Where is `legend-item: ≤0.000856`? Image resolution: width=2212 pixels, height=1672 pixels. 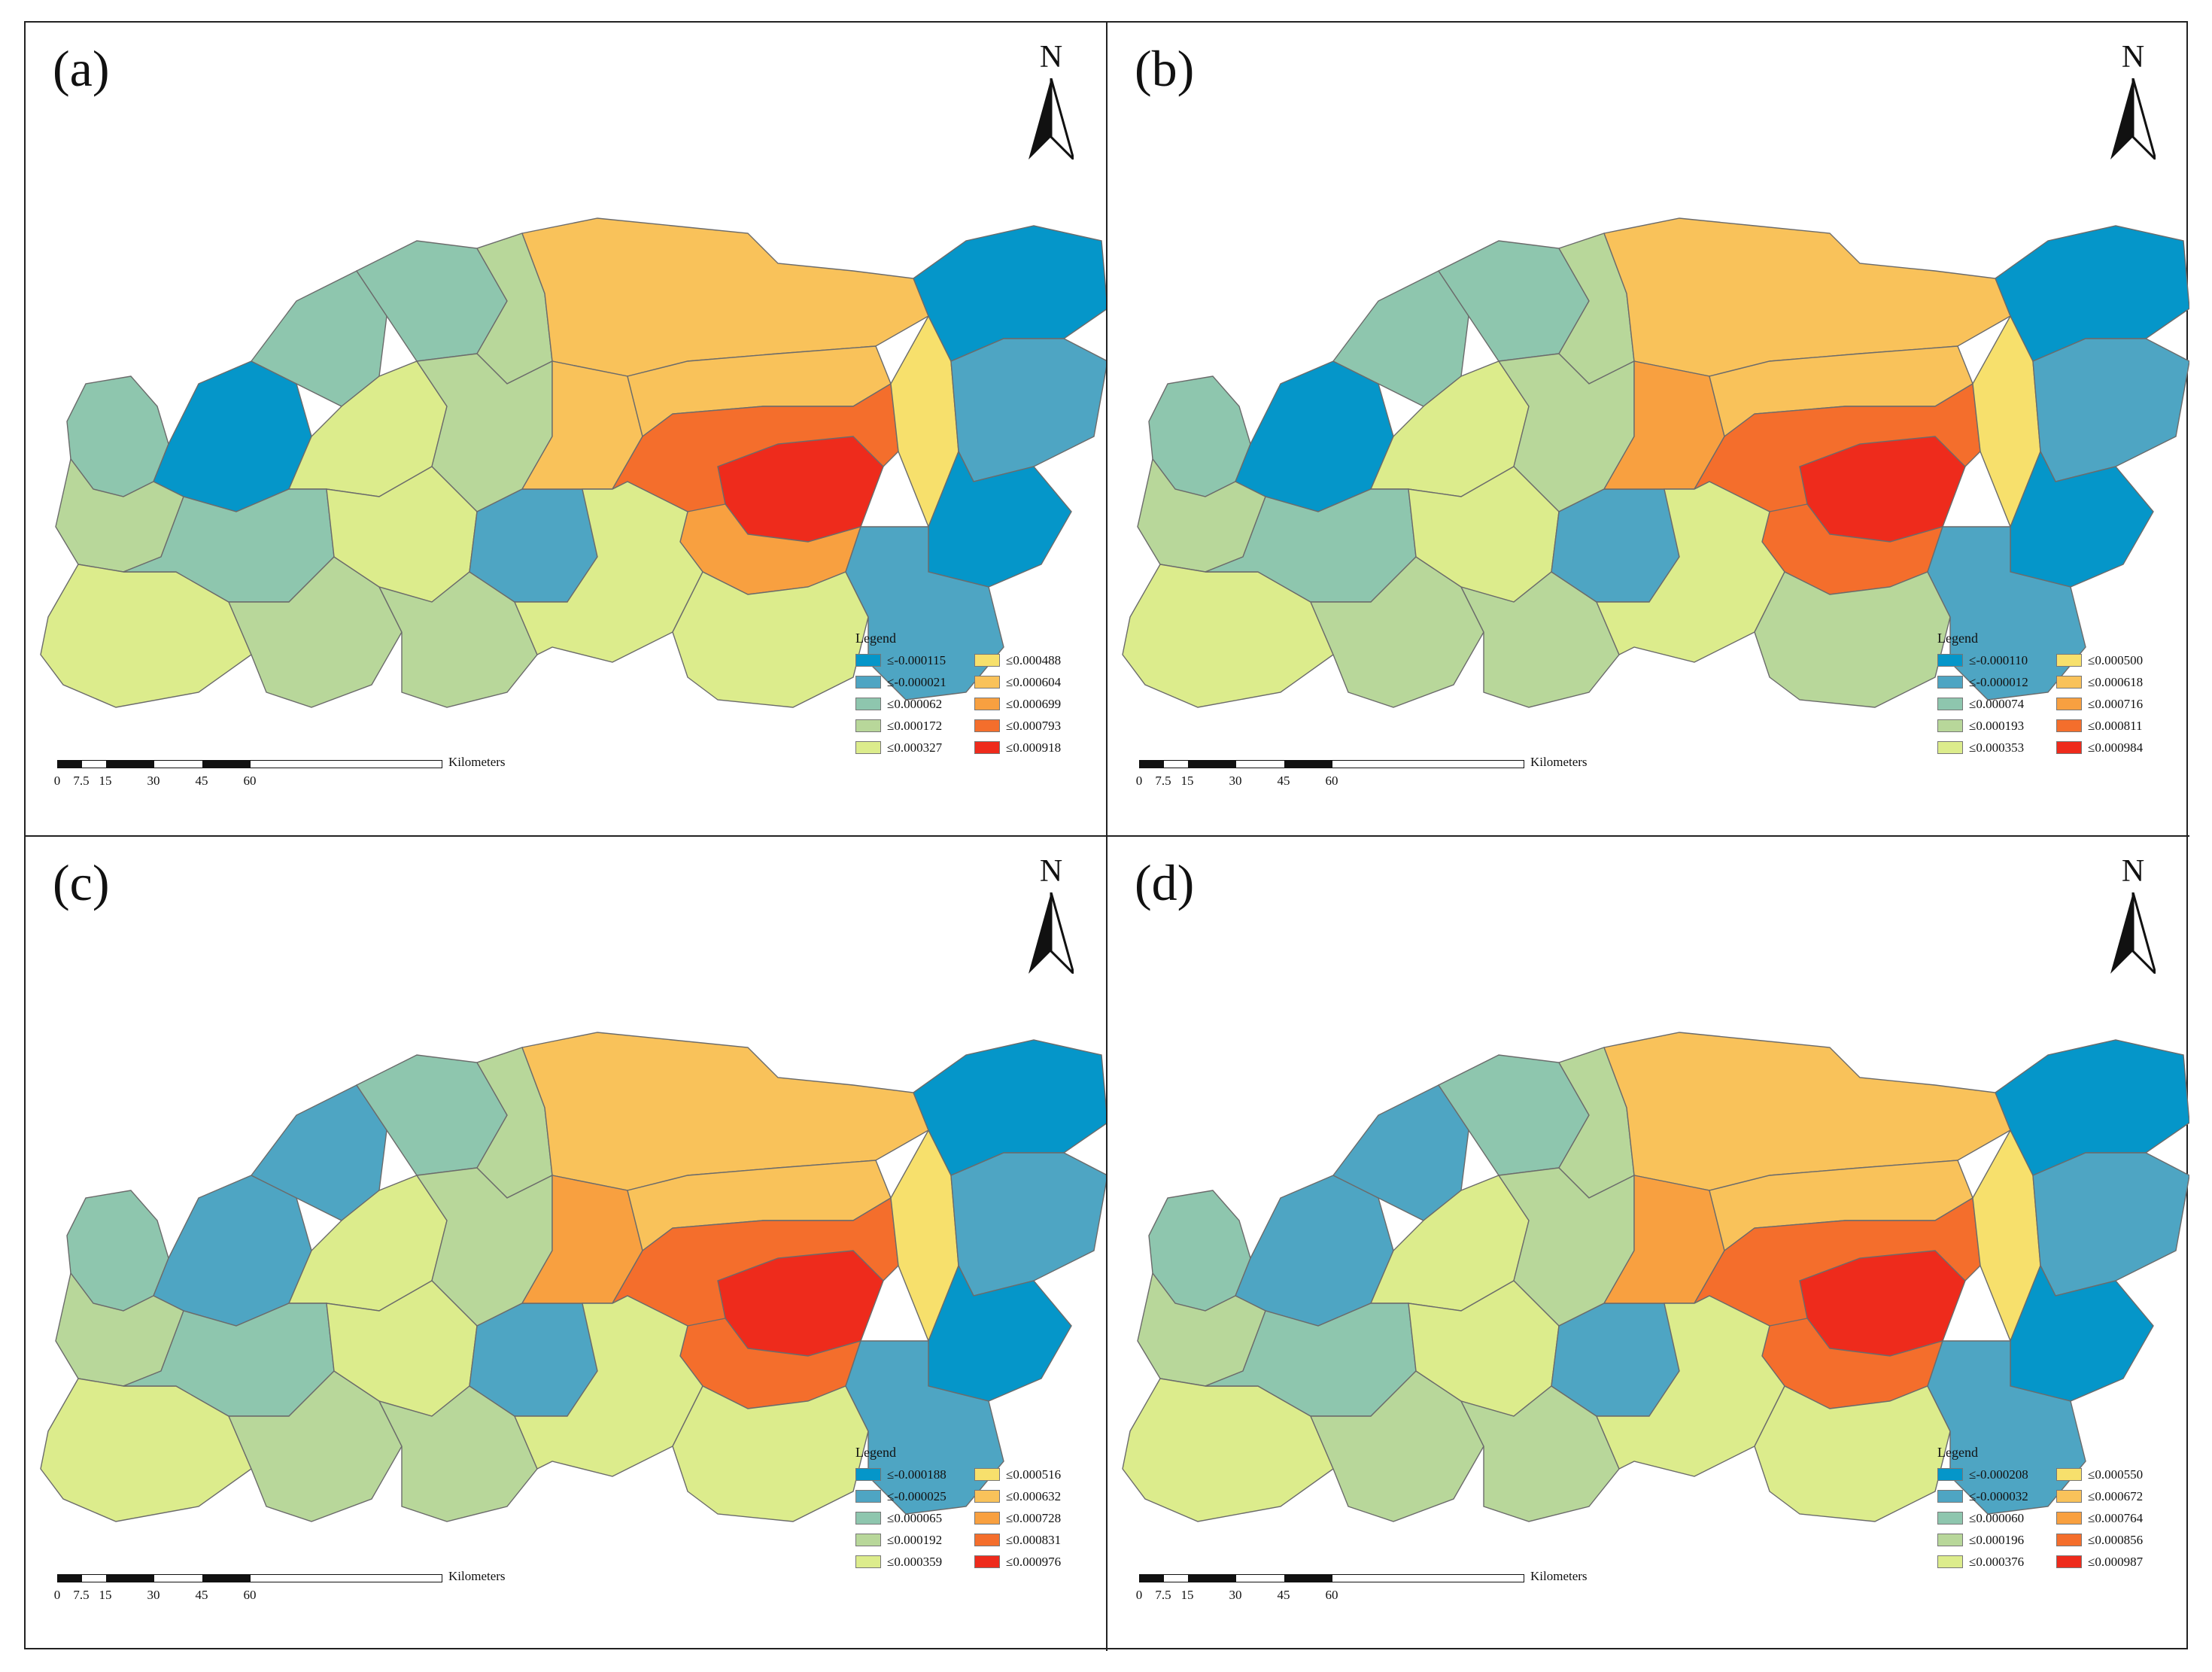
legend-item: ≤0.000856 is located at coordinates (2115, 1540).